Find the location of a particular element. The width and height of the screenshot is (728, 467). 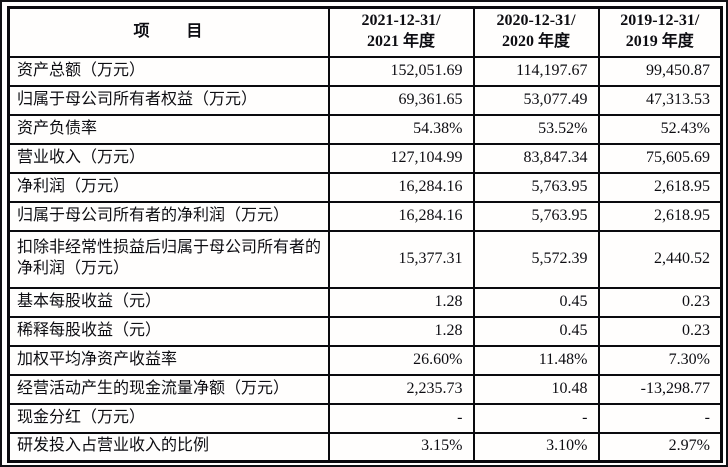

header-period-2021-date: 2021-12-31/ is located at coordinates (401, 21).